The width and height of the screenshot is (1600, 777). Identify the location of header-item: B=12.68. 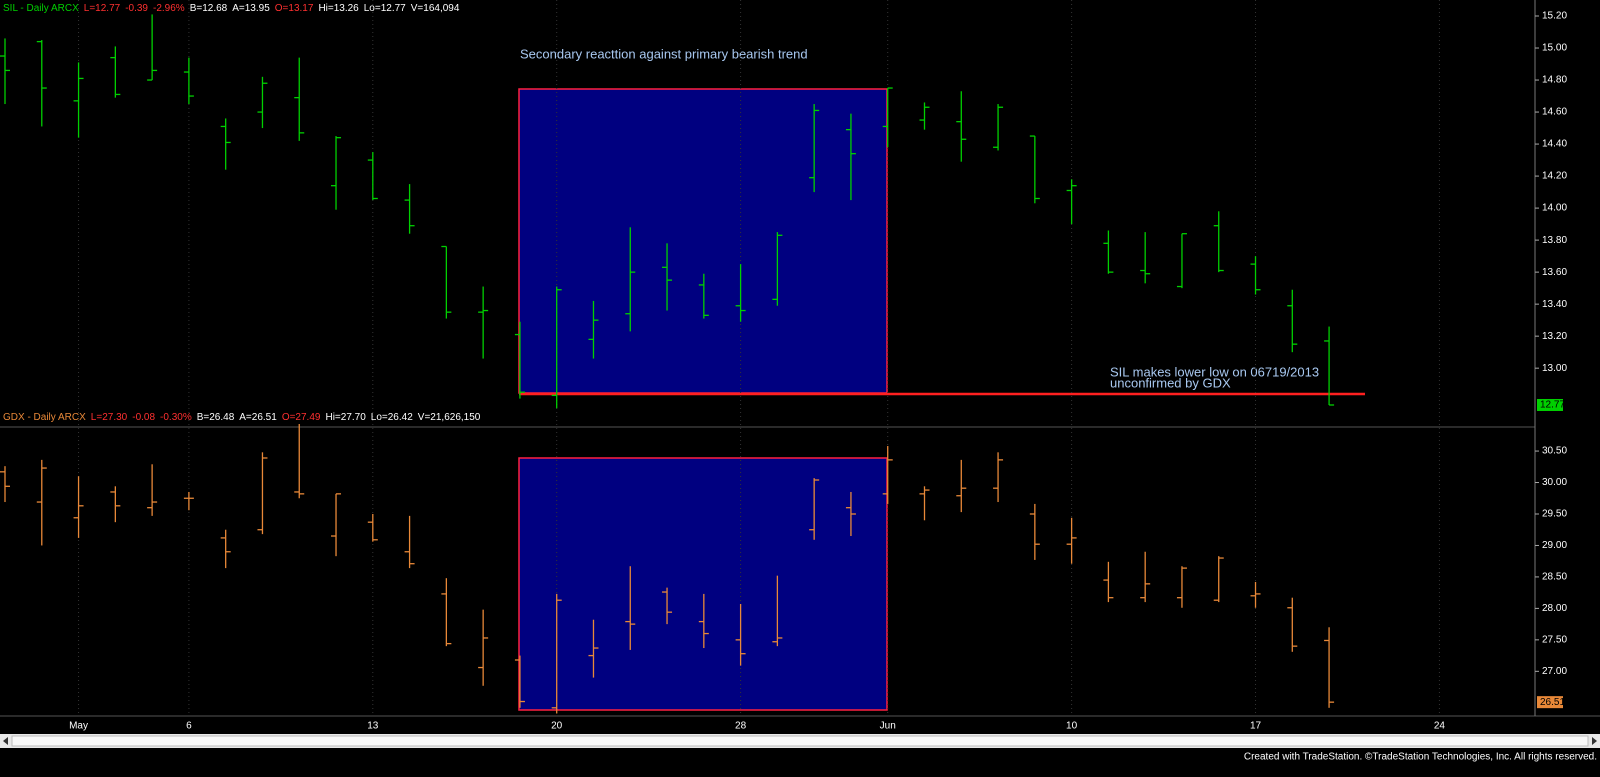
(209, 8).